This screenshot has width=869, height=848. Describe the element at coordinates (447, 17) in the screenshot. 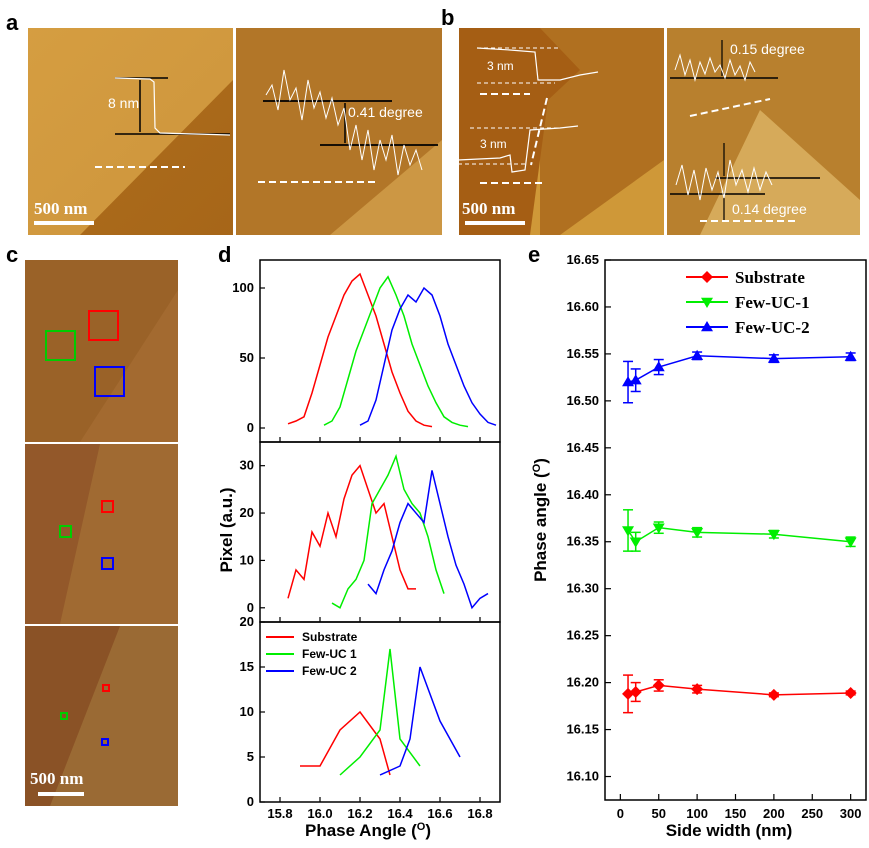

I see `panel-label-b: b` at that location.